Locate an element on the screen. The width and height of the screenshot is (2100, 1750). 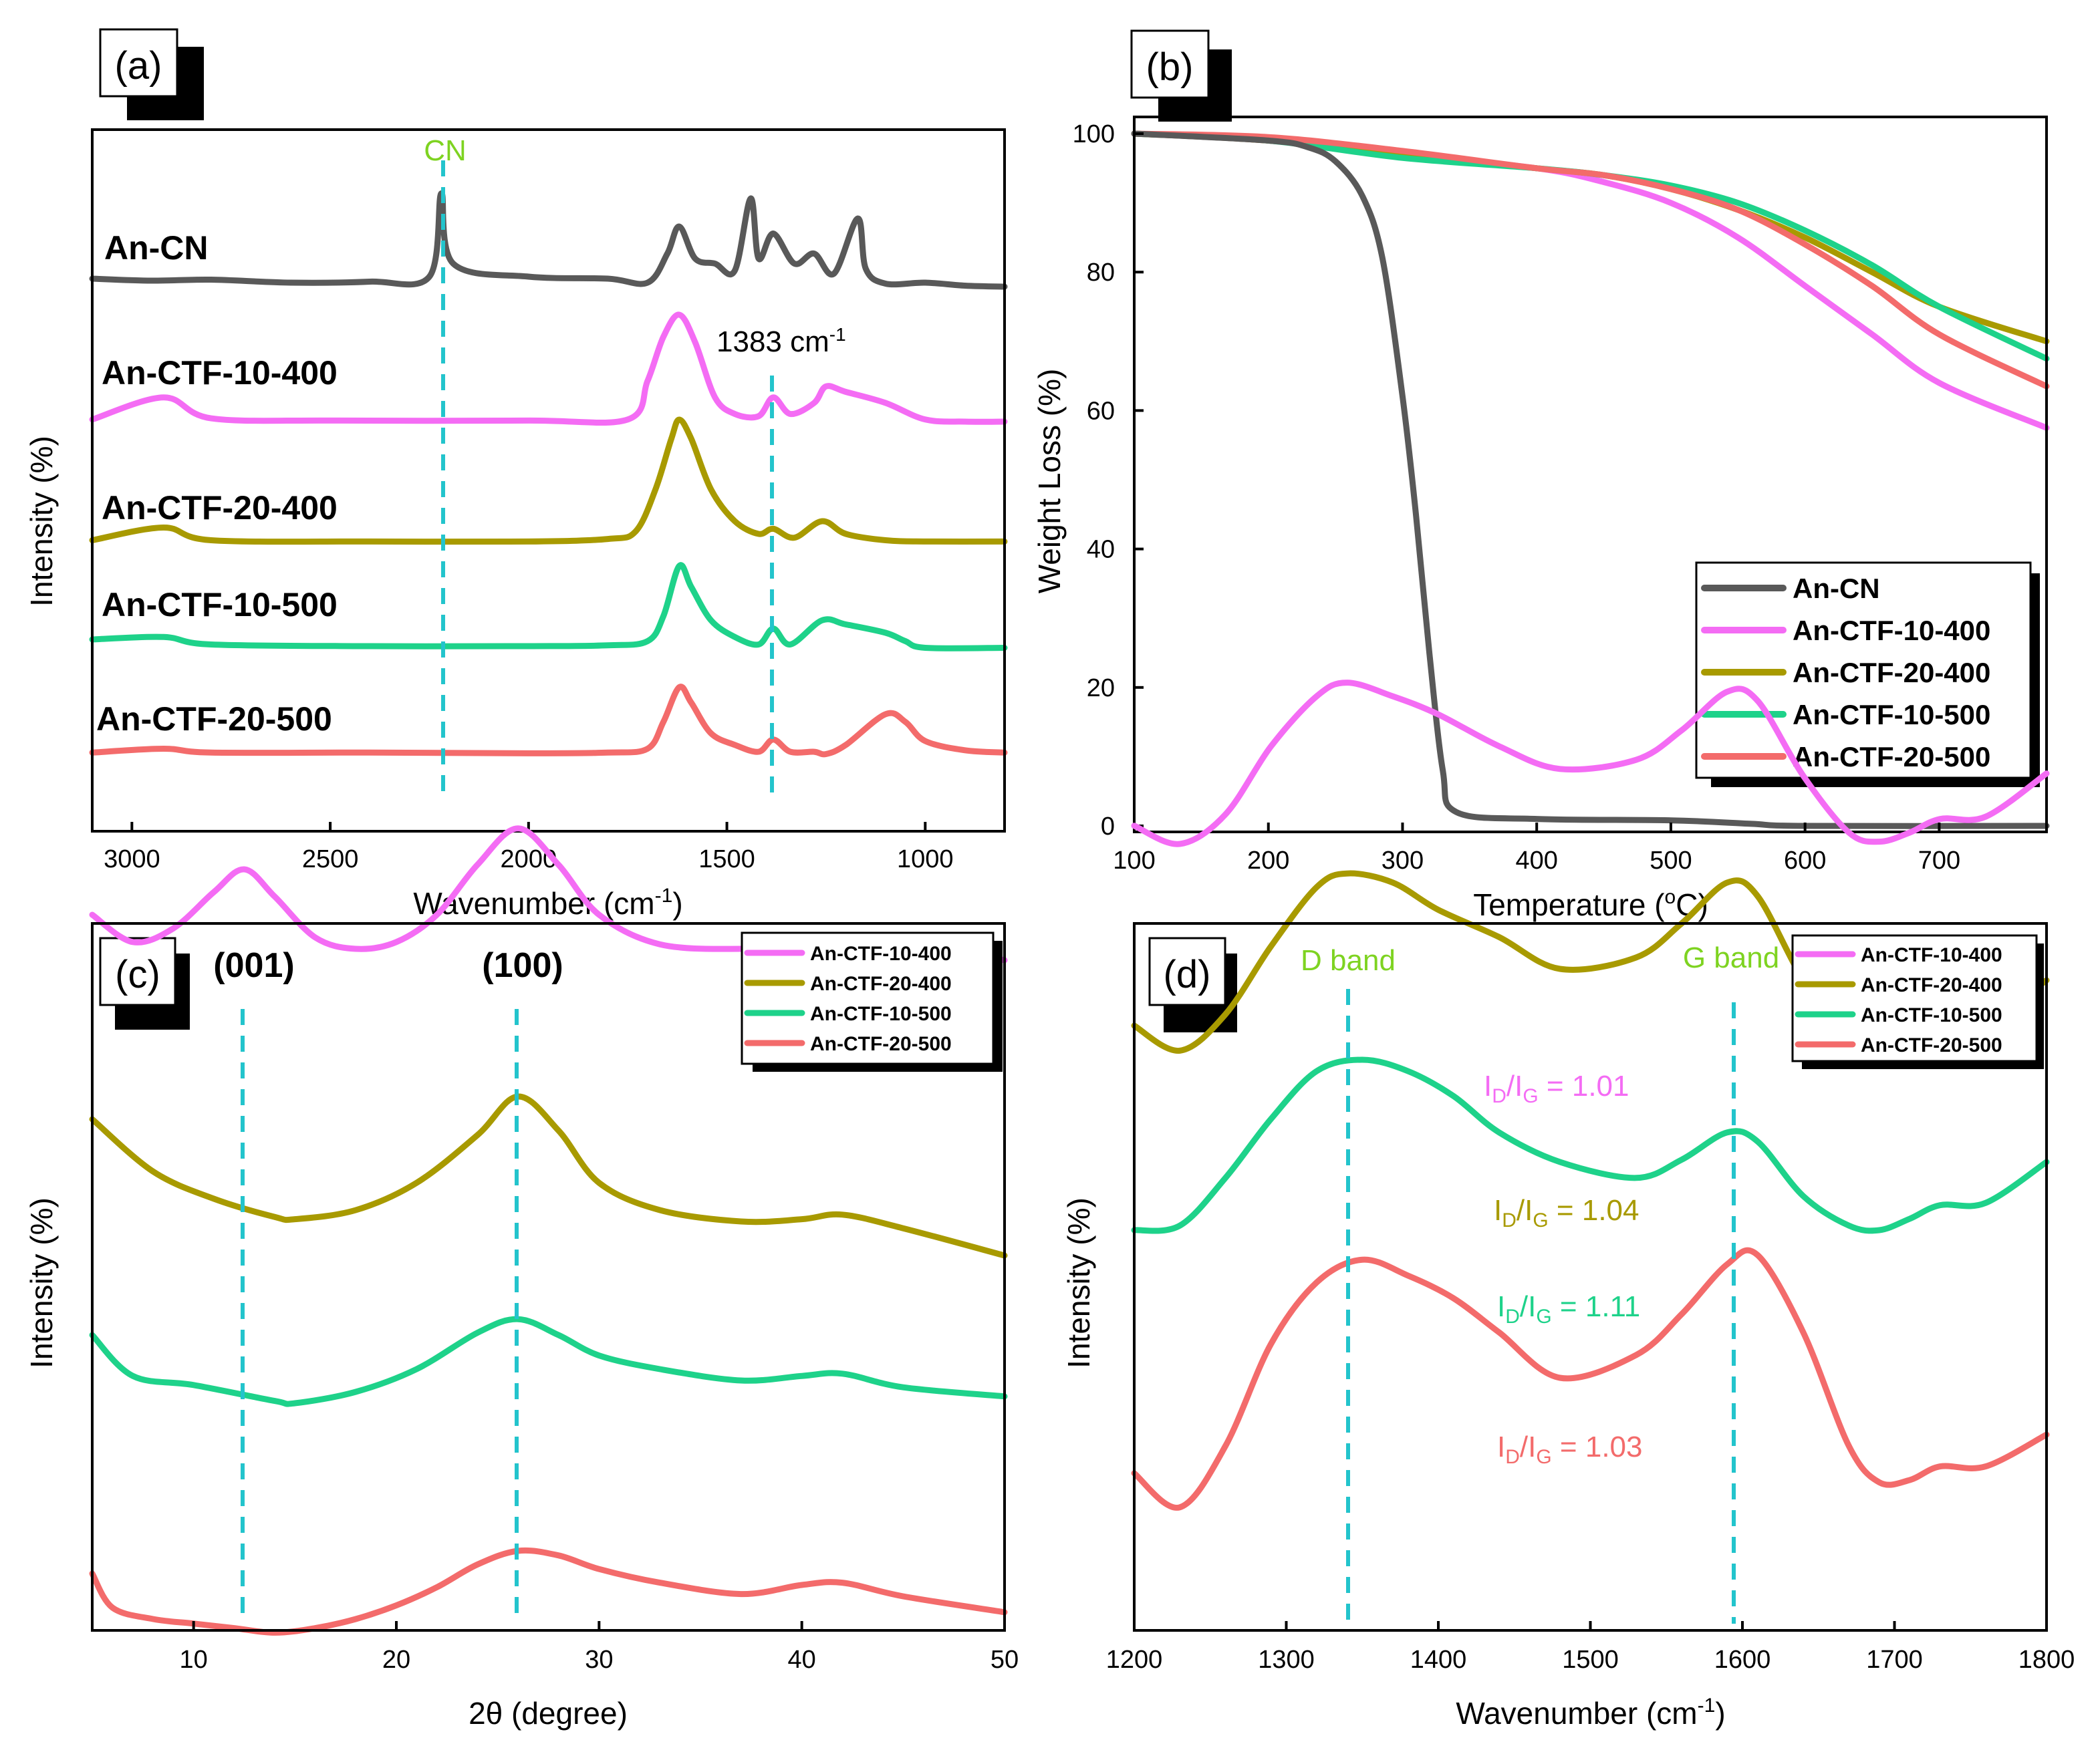
y-tick-label: 20 is located at coordinates (1101, 688).